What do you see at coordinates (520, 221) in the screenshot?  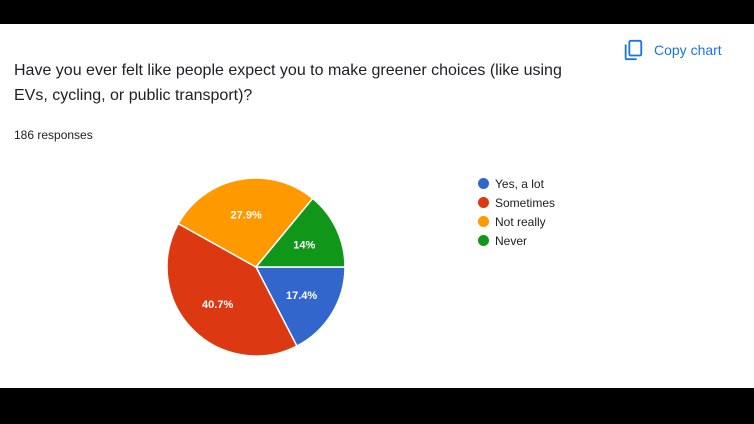 I see `legend-label: Not really` at bounding box center [520, 221].